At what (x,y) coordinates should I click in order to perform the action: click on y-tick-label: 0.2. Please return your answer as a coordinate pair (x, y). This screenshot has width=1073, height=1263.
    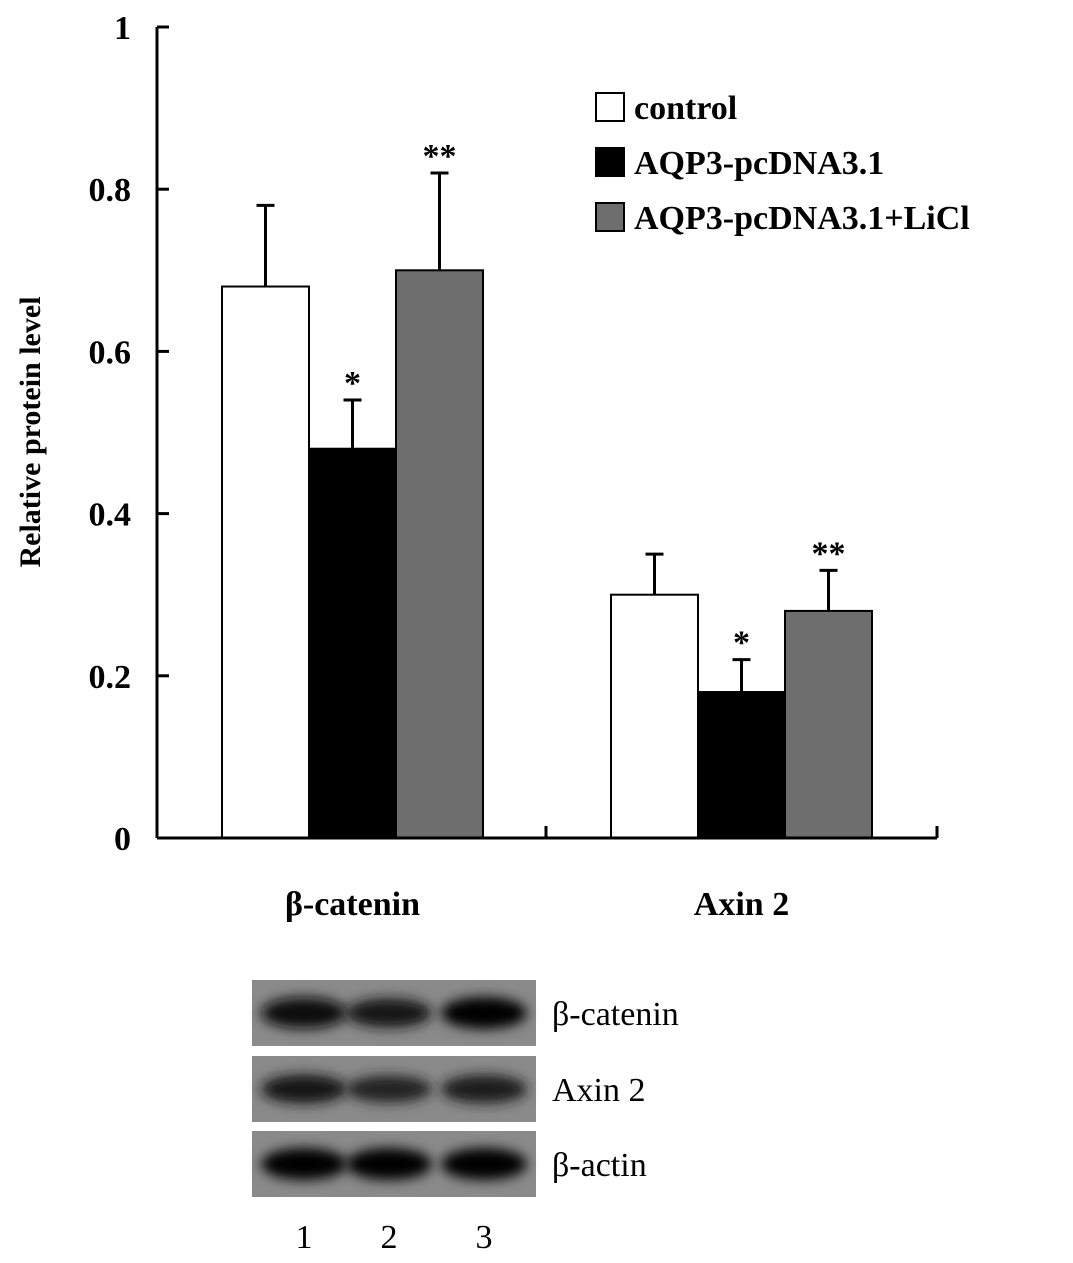
    Looking at the image, I should click on (110, 677).